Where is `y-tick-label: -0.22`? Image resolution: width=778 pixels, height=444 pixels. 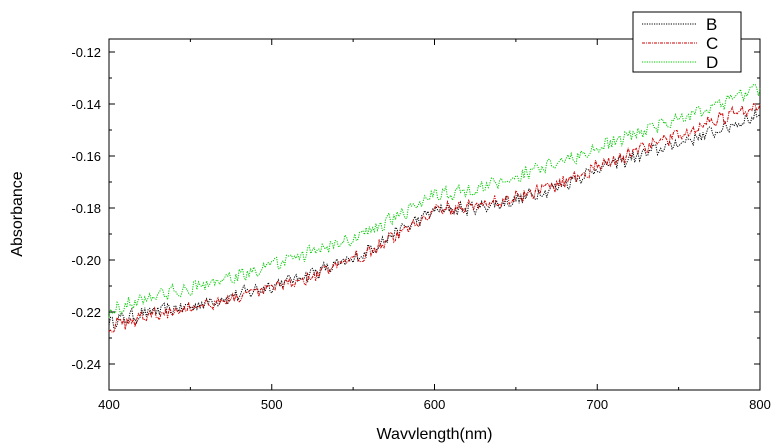
y-tick-label: -0.22 is located at coordinates (86, 312).